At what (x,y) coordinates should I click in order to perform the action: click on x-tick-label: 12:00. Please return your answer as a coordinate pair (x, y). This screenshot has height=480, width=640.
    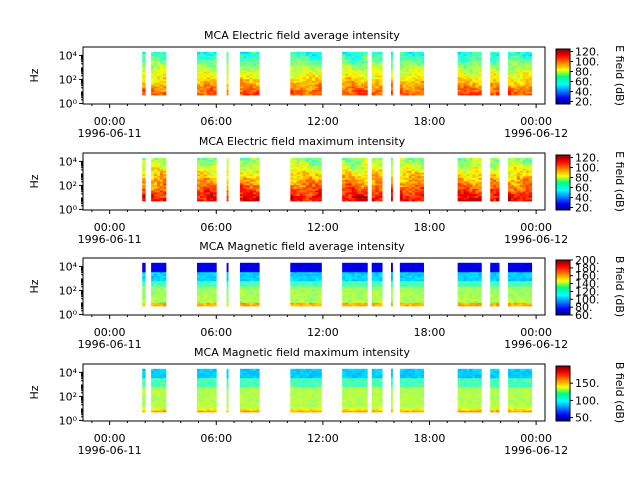
    Looking at the image, I should click on (323, 121).